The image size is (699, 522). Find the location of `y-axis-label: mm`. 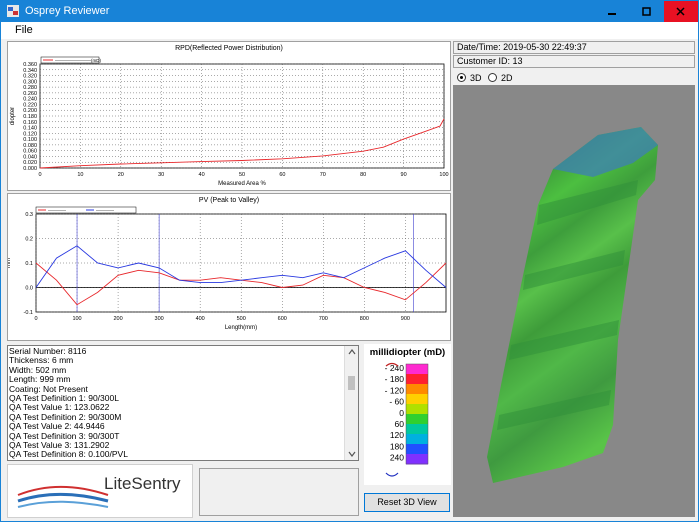

y-axis-label: mm is located at coordinates (10, 263).